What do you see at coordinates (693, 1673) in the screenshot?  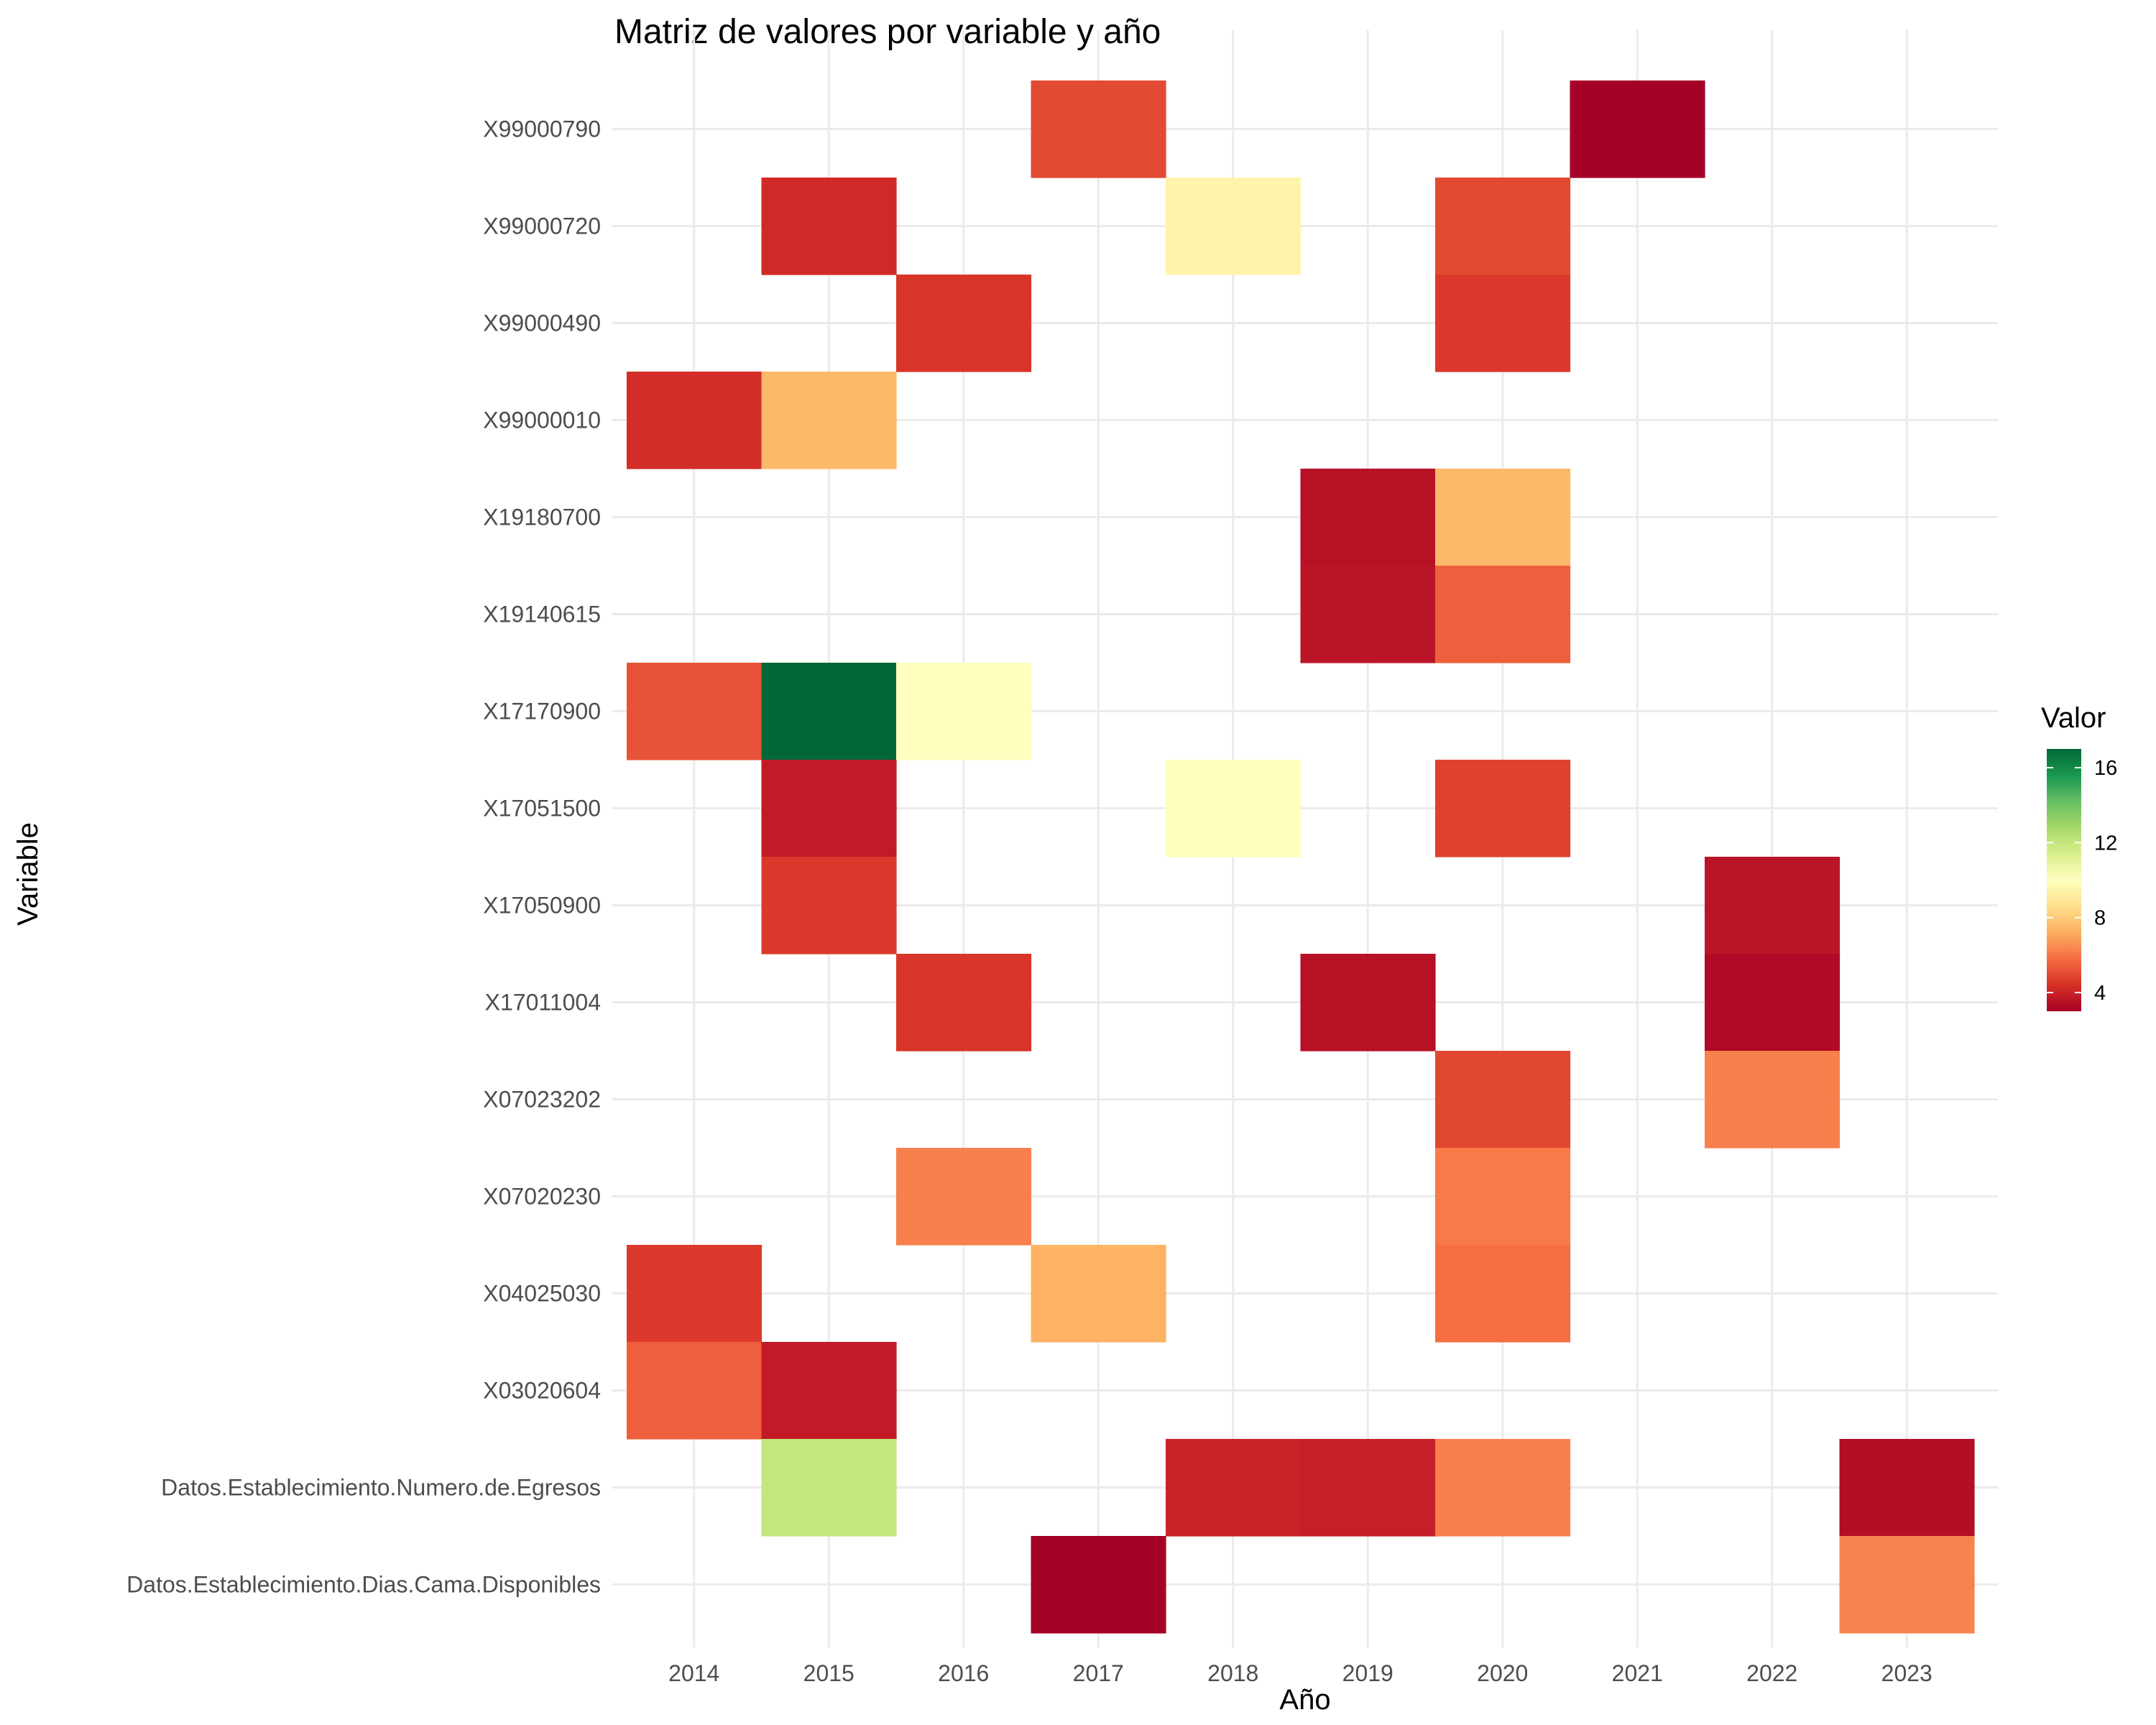 I see `x-tick-label: 2014` at bounding box center [693, 1673].